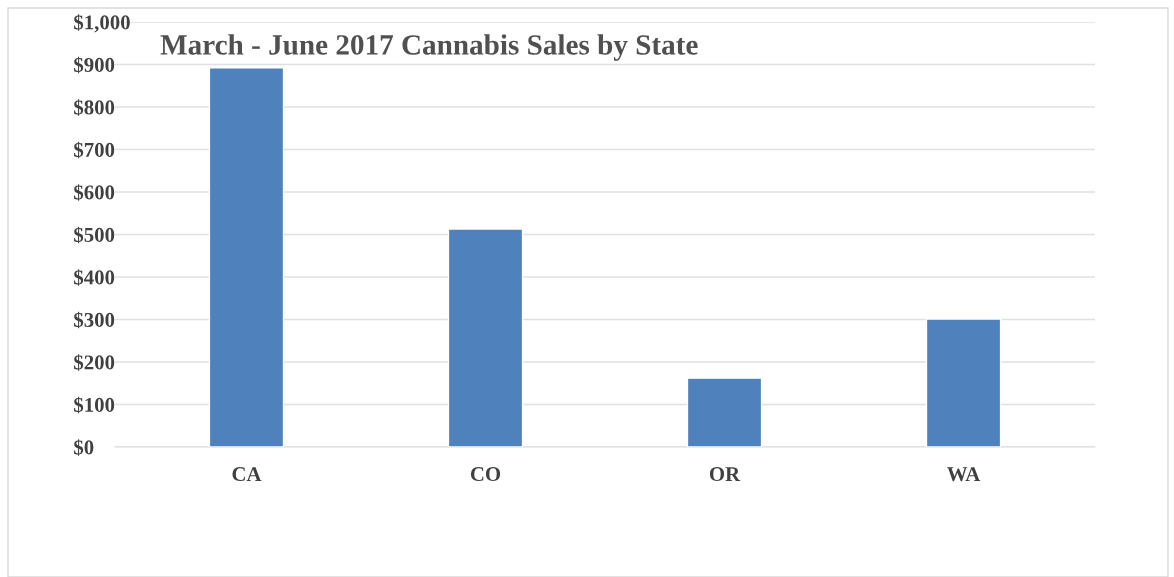  What do you see at coordinates (94, 235) in the screenshot?
I see `y-tick-label: $500` at bounding box center [94, 235].